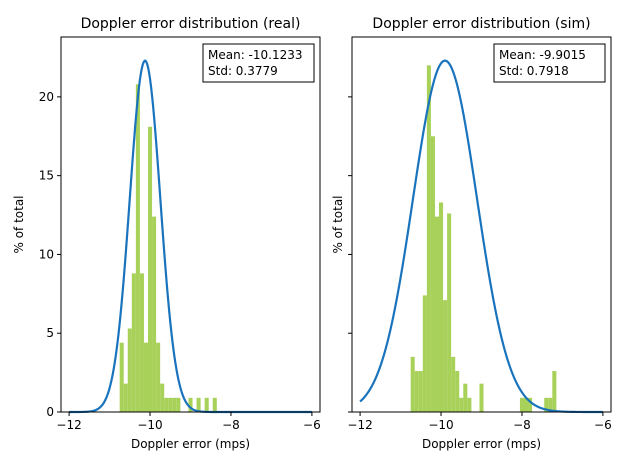 Image resolution: width=625 pixels, height=469 pixels. What do you see at coordinates (255, 55) in the screenshot?
I see `stats-mean: Mean: -10.1233` at bounding box center [255, 55].